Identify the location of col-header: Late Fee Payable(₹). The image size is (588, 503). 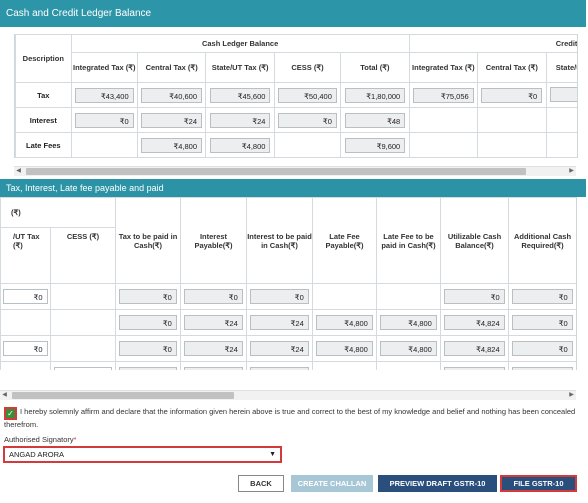
(344, 240).